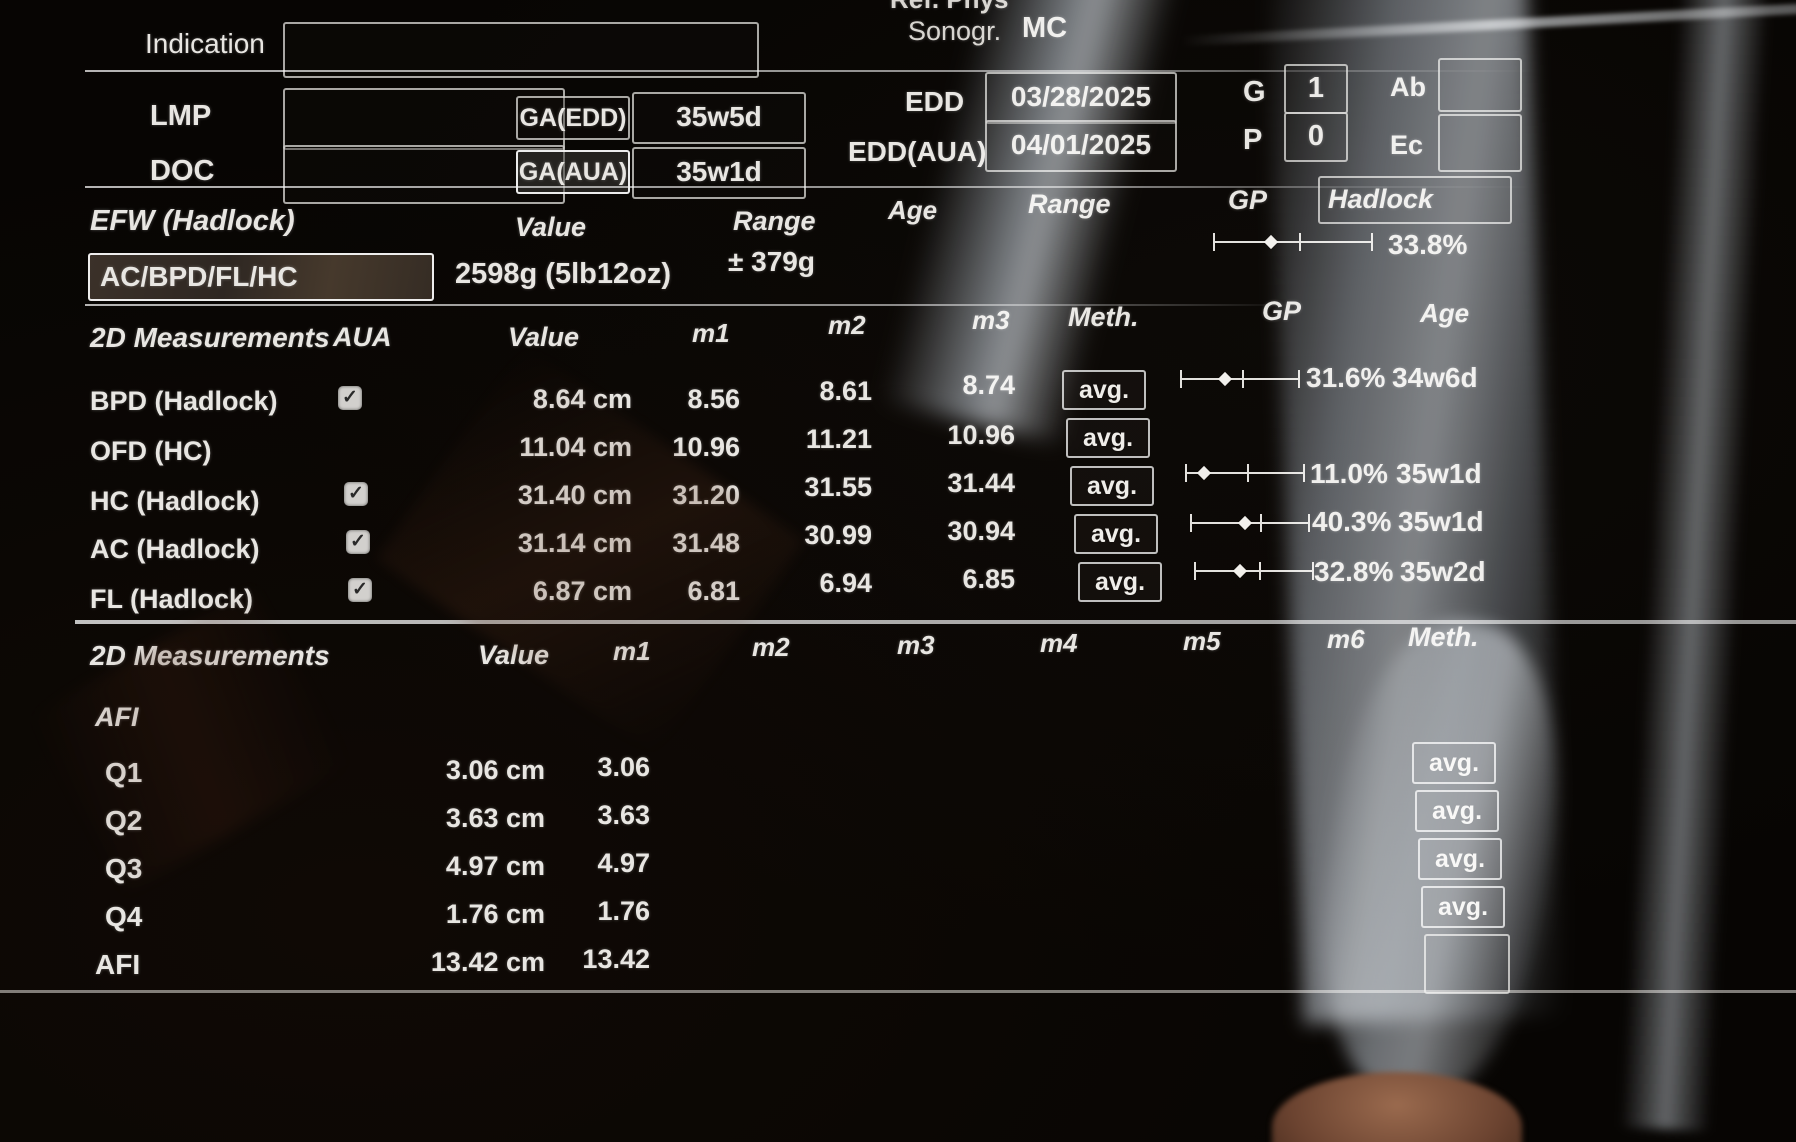 This screenshot has width=1796, height=1142. What do you see at coordinates (774, 221) in the screenshot?
I see `efw-col-range: Range` at bounding box center [774, 221].